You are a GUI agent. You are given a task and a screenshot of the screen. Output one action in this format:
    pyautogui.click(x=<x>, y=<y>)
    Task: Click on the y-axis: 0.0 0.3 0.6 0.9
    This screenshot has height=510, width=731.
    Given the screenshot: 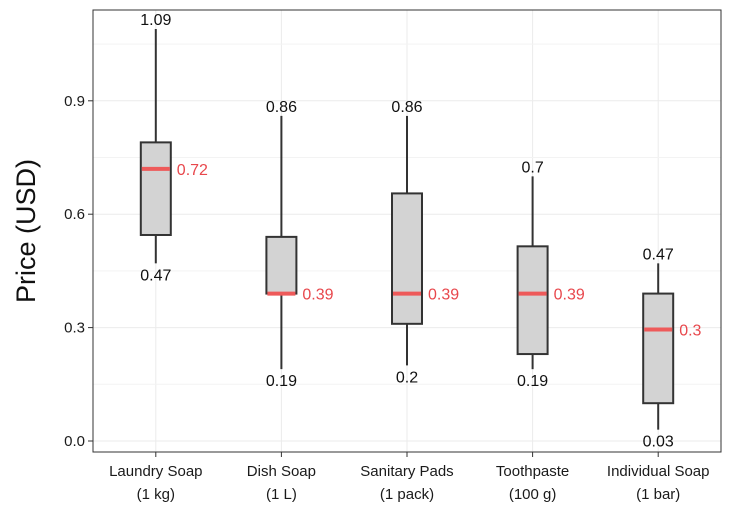 What is the action you would take?
    pyautogui.click(x=78, y=271)
    